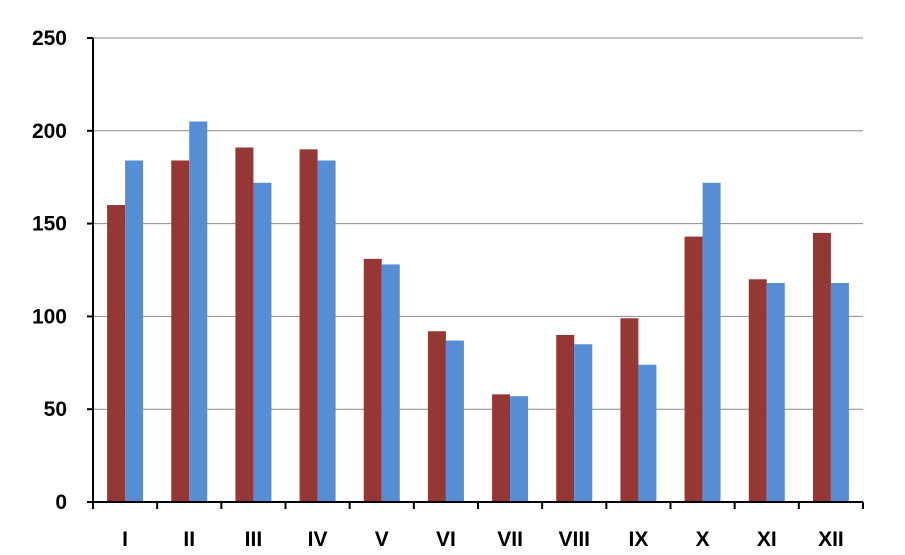 The width and height of the screenshot is (905, 555). What do you see at coordinates (49, 270) in the screenshot?
I see `y-tick-labels: 0 50 100 150 200 250` at bounding box center [49, 270].